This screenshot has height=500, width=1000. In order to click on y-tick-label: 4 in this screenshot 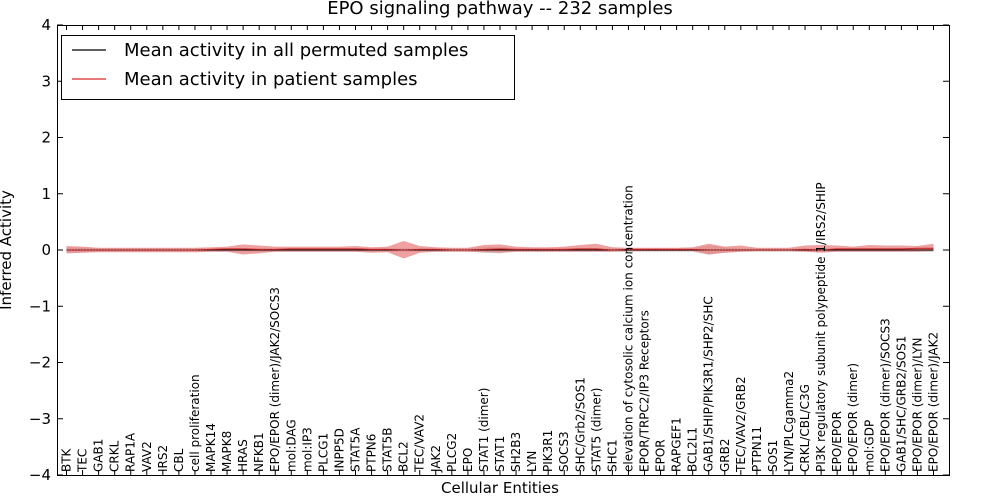, I will do `click(46, 25)`.